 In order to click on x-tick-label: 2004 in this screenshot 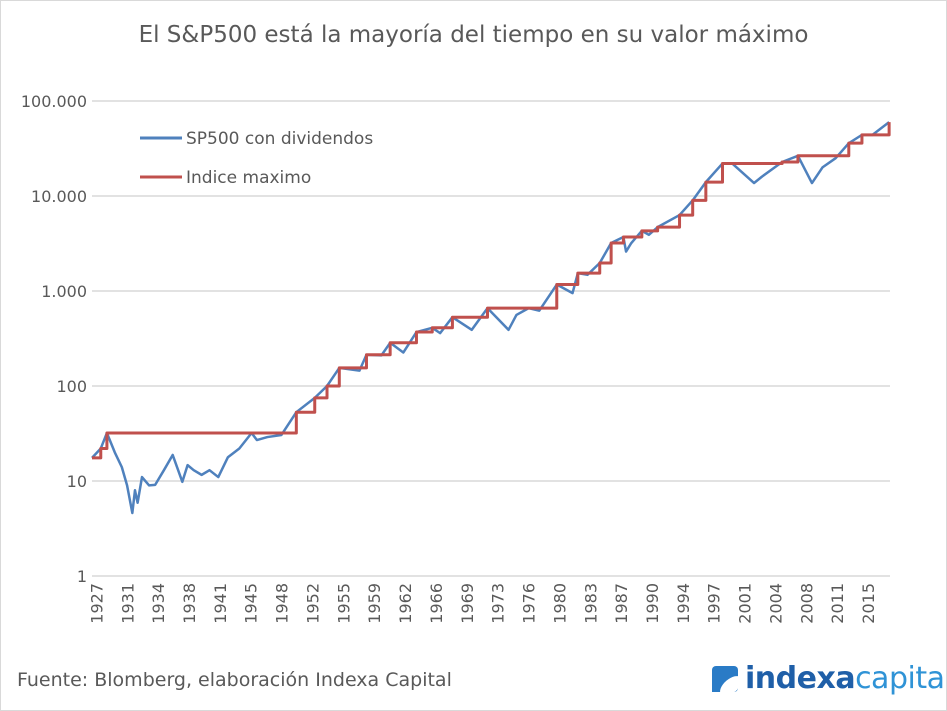, I will do `click(775, 603)`.